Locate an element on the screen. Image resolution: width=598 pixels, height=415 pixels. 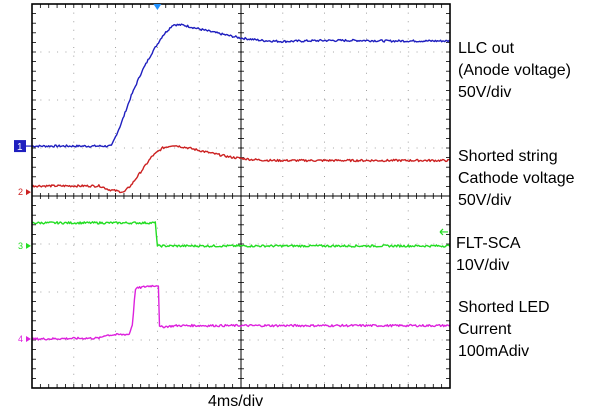
llc-out-scale: 50V/div is located at coordinates (485, 92).